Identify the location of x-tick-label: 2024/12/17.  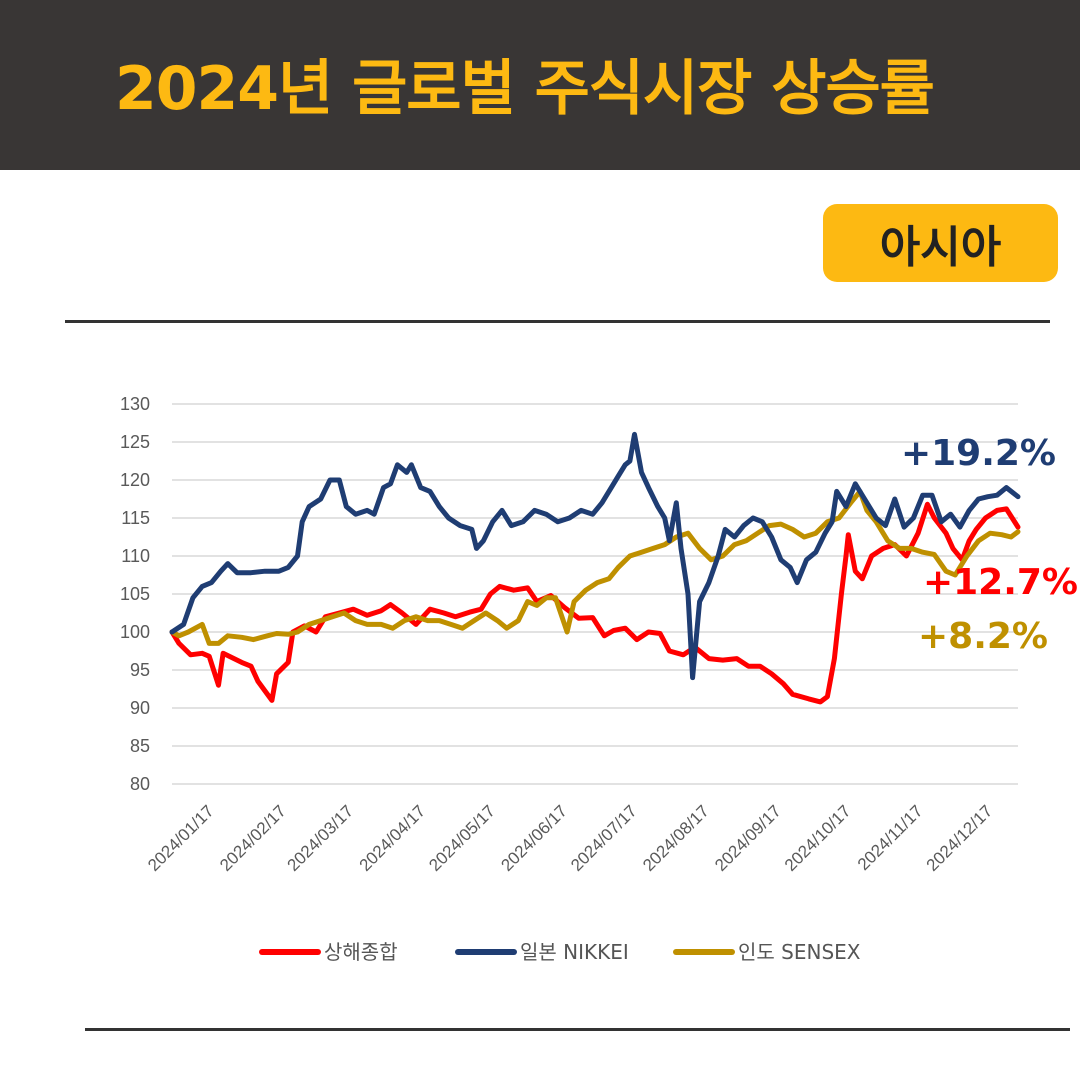
(960, 838).